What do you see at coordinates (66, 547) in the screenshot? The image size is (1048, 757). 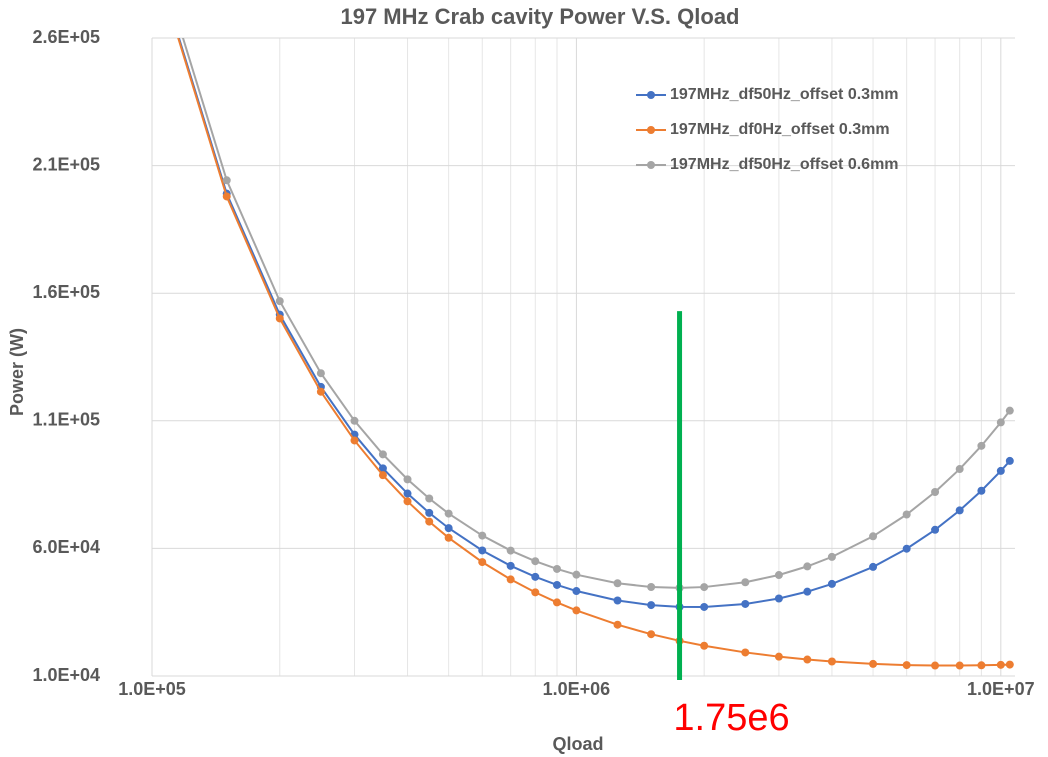 I see `y-tick-label: 6.0E+04` at bounding box center [66, 547].